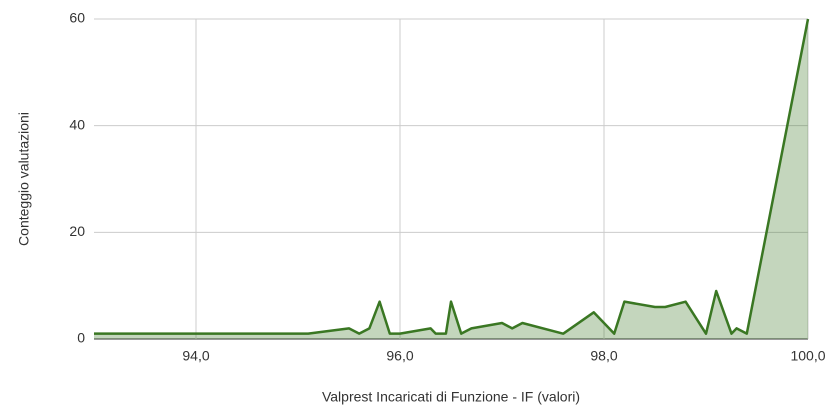  Describe the element at coordinates (195, 356) in the screenshot. I see `x-tick-label: 94,0` at that location.